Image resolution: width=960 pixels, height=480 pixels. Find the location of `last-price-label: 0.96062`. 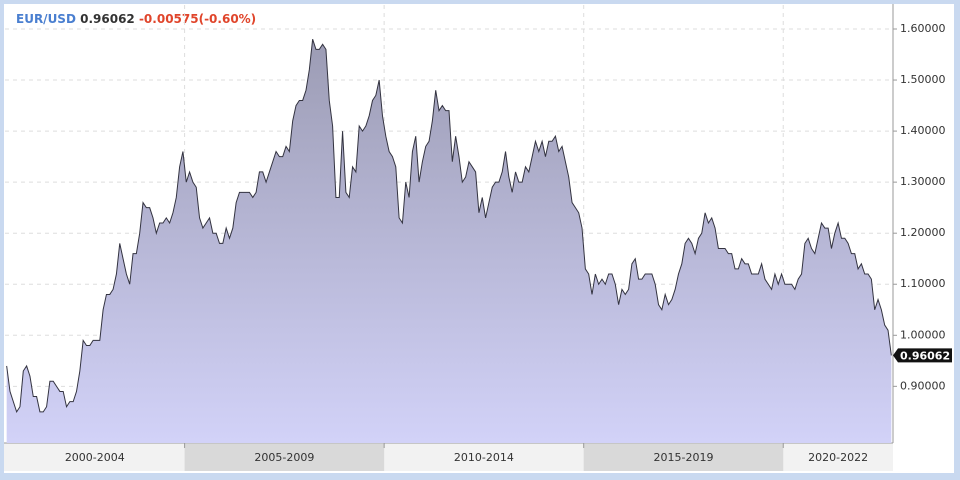

last-price-label: 0.96062 is located at coordinates (925, 355).